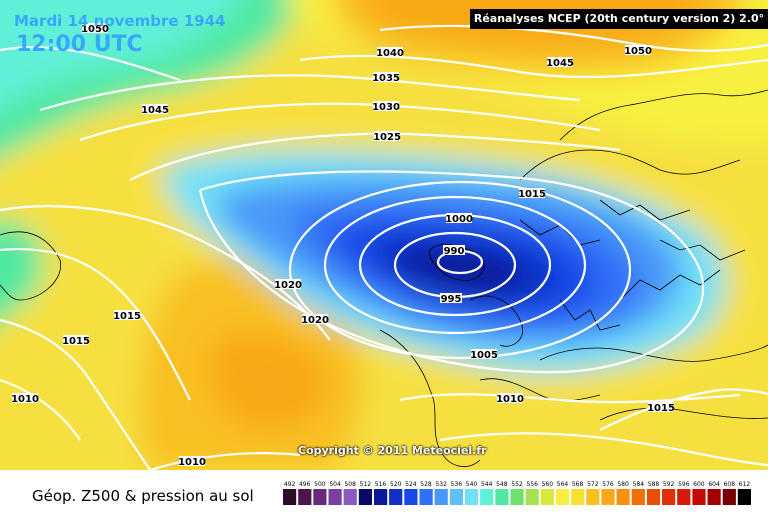 The height and width of the screenshot is (512, 768). What do you see at coordinates (563, 484) in the screenshot?
I see `legend-tick-label: 564` at bounding box center [563, 484].